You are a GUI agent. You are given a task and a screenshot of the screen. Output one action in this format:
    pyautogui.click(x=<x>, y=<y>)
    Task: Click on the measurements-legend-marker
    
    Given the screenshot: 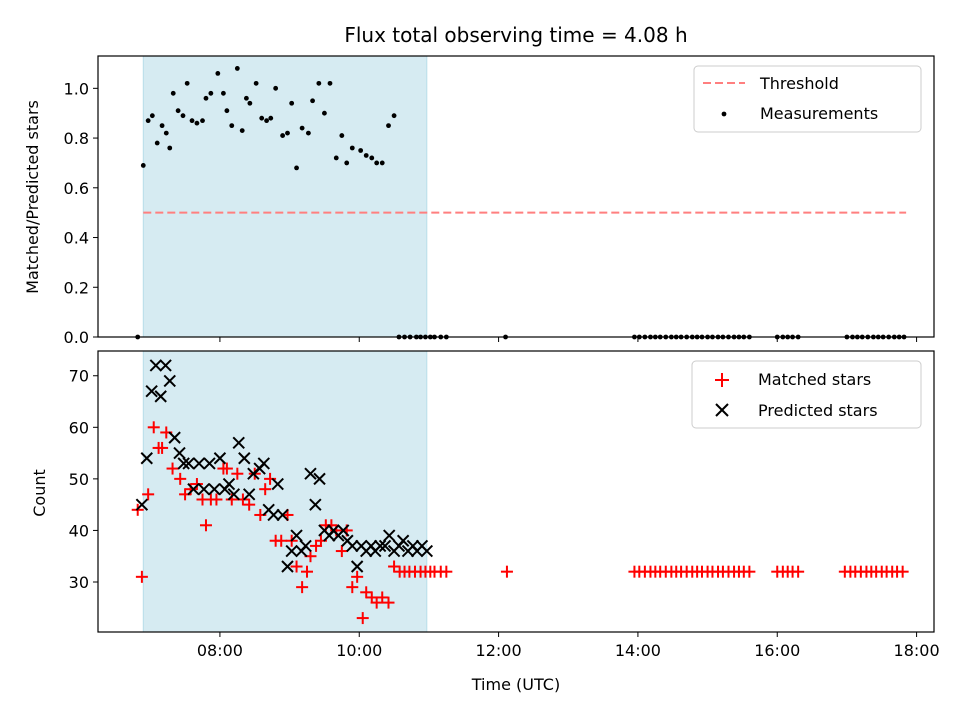 What is the action you would take?
    pyautogui.click(x=724, y=114)
    